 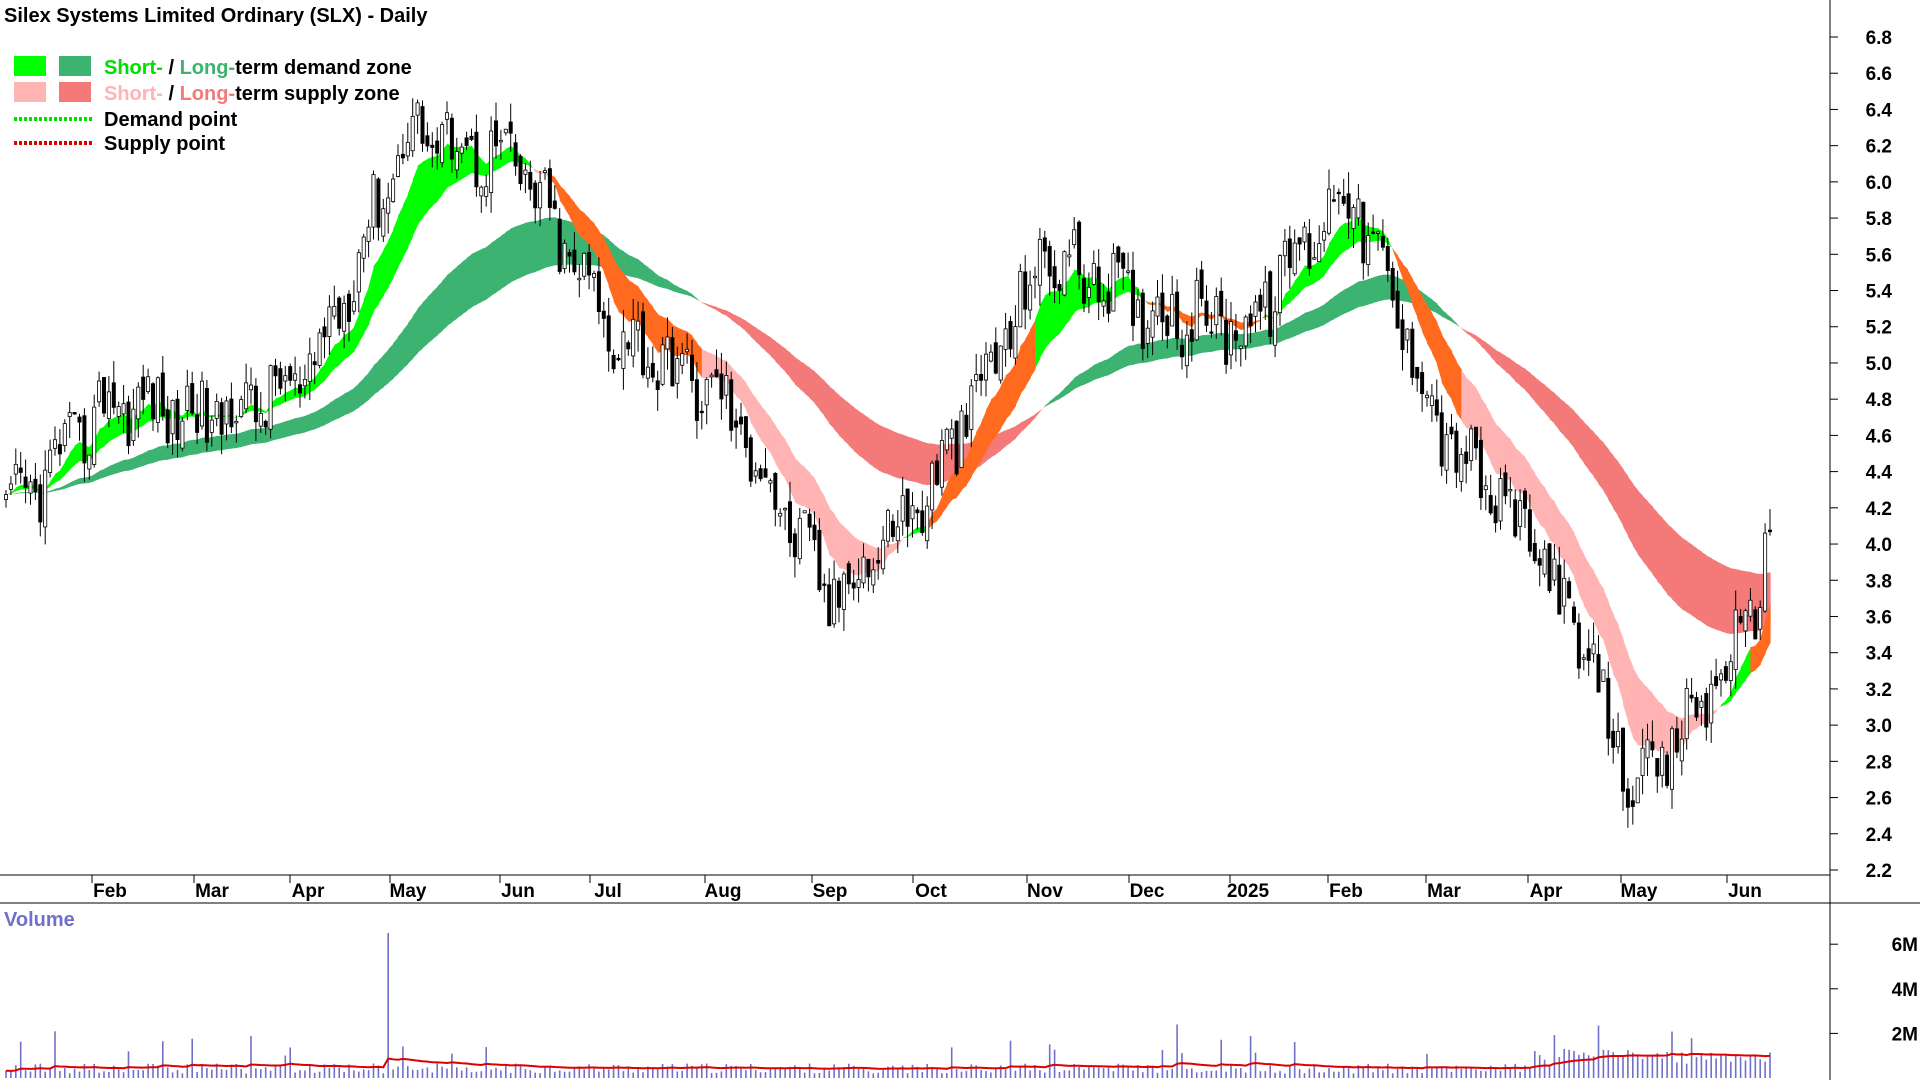 I want to click on volume-label: Volume, so click(x=39, y=920).